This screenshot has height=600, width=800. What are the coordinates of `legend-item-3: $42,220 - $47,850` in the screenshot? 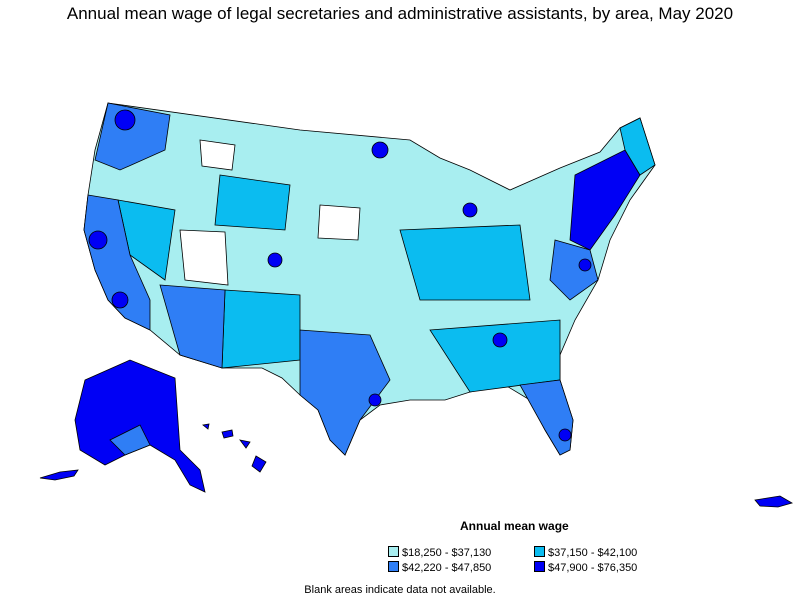 It's located at (439, 567).